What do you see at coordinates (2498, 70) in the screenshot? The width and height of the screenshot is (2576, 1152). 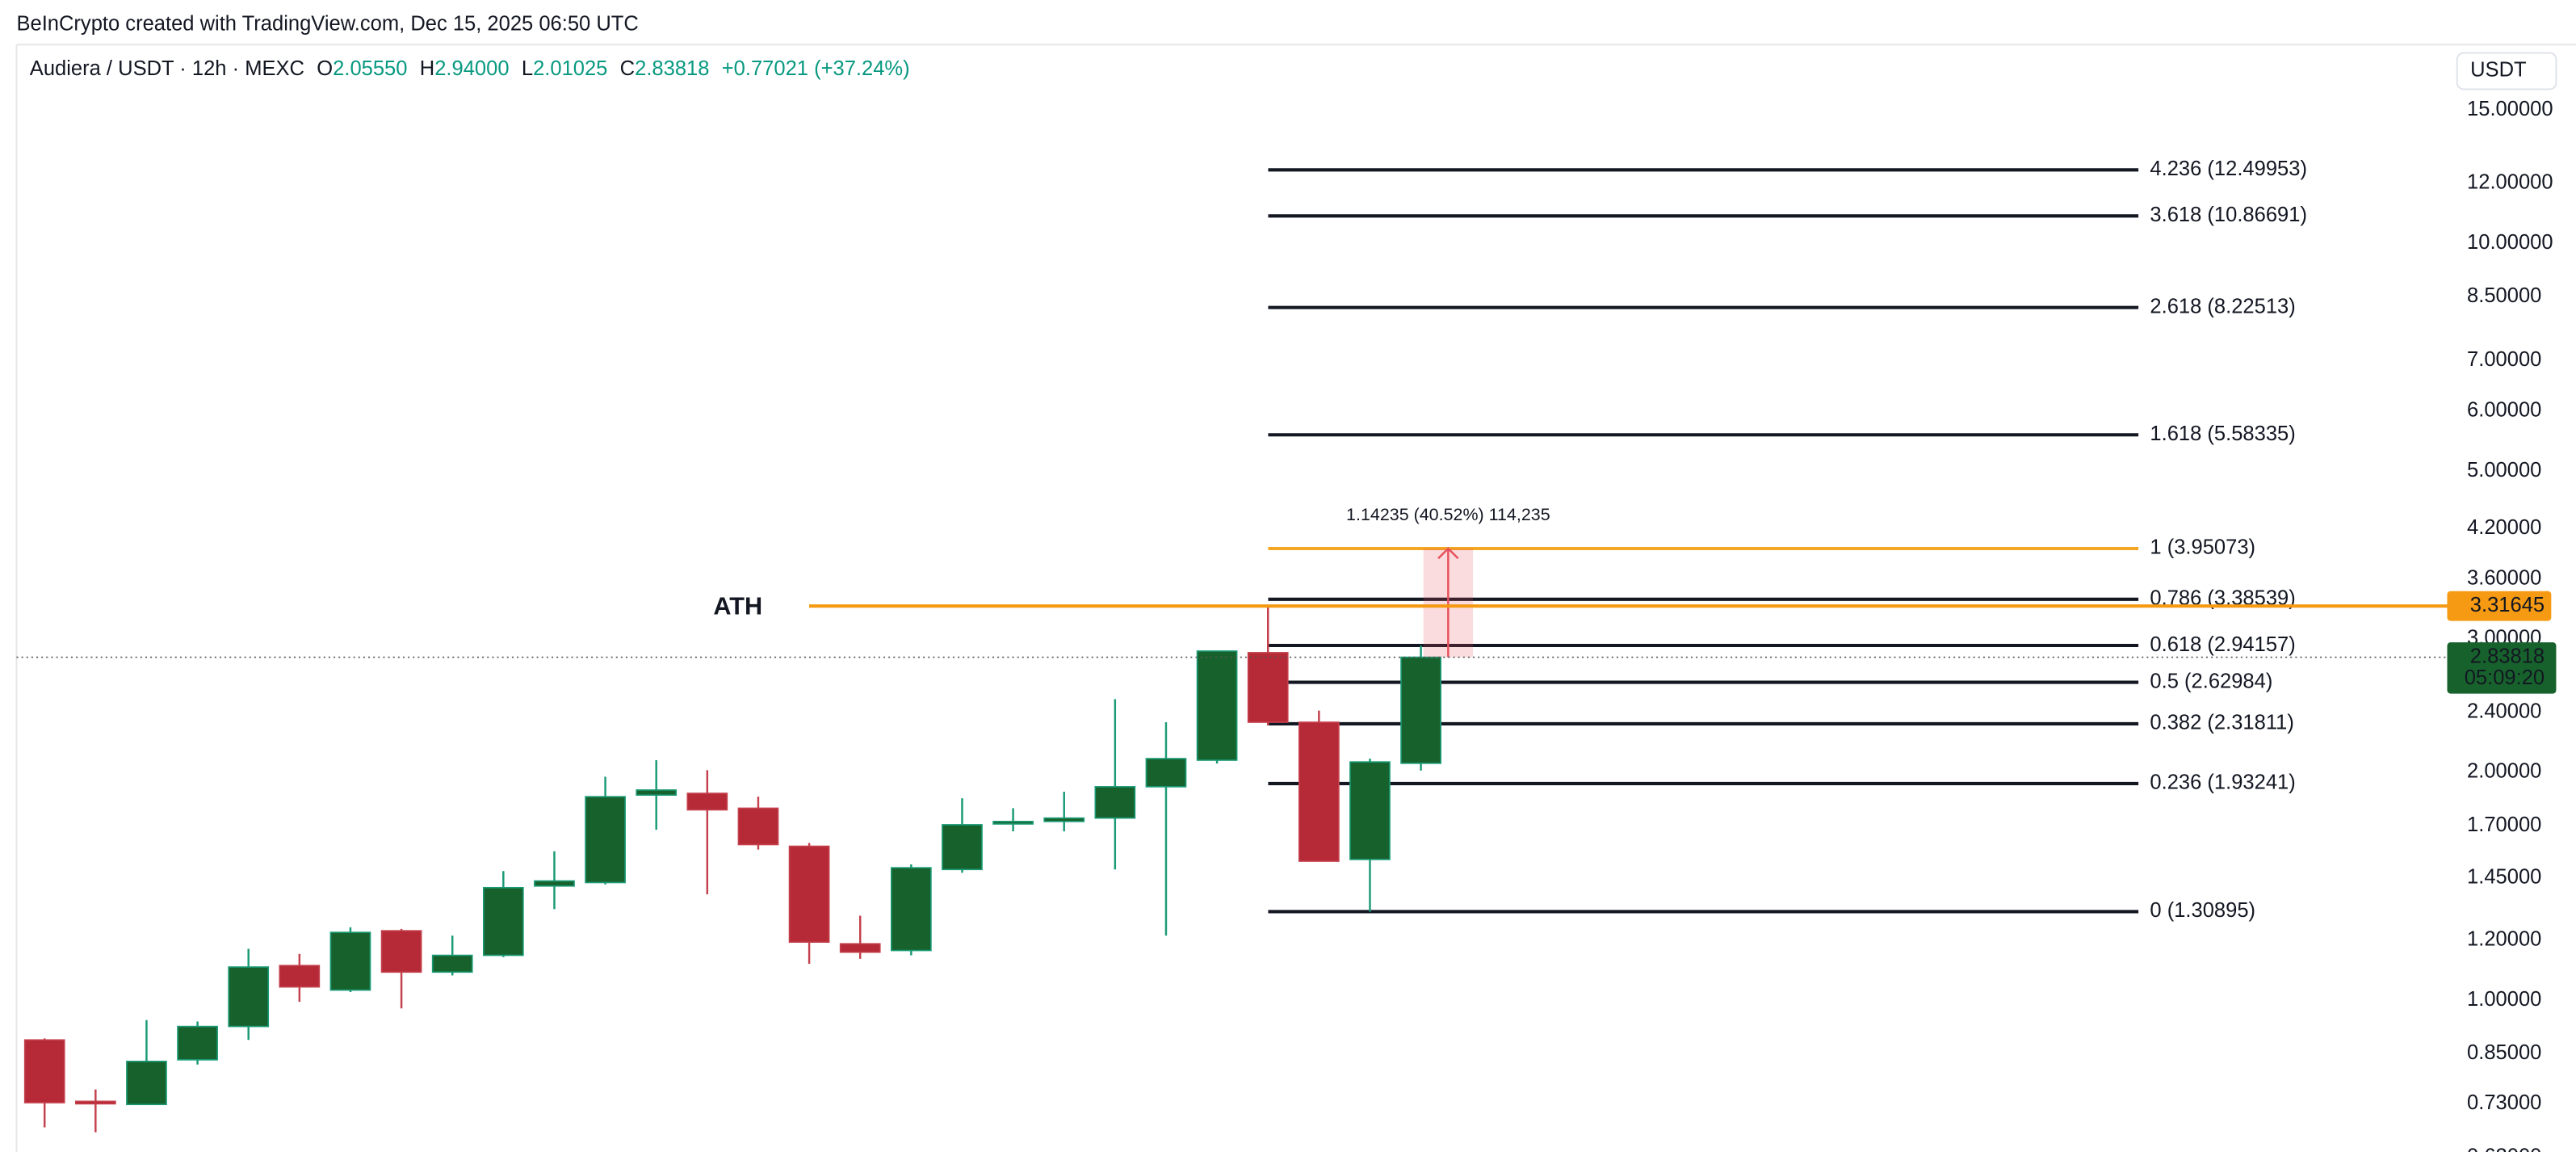 I see `currency: USDT` at bounding box center [2498, 70].